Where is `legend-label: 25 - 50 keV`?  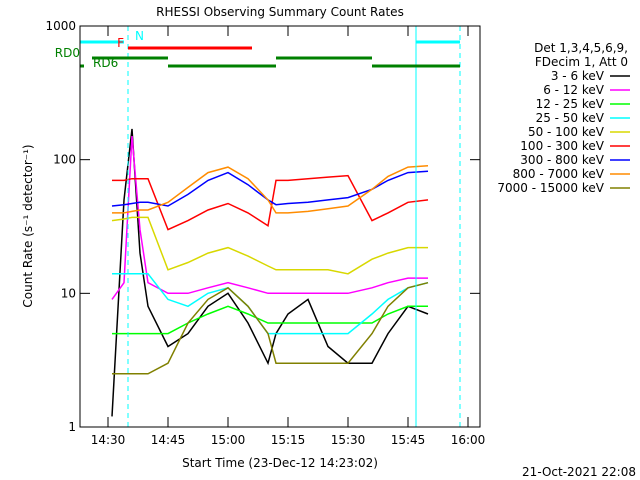
legend-label: 25 - 50 keV is located at coordinates (570, 118).